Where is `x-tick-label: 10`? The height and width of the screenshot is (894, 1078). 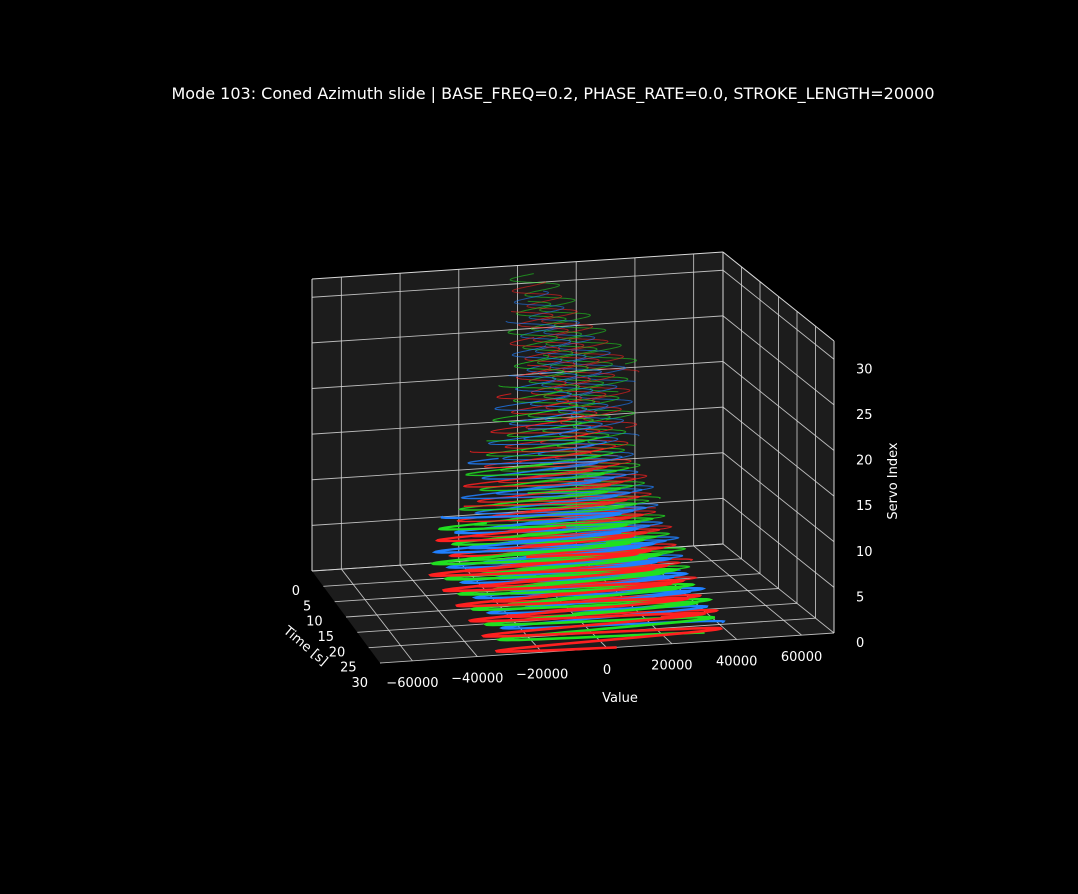
x-tick-label: 10 is located at coordinates (314, 622).